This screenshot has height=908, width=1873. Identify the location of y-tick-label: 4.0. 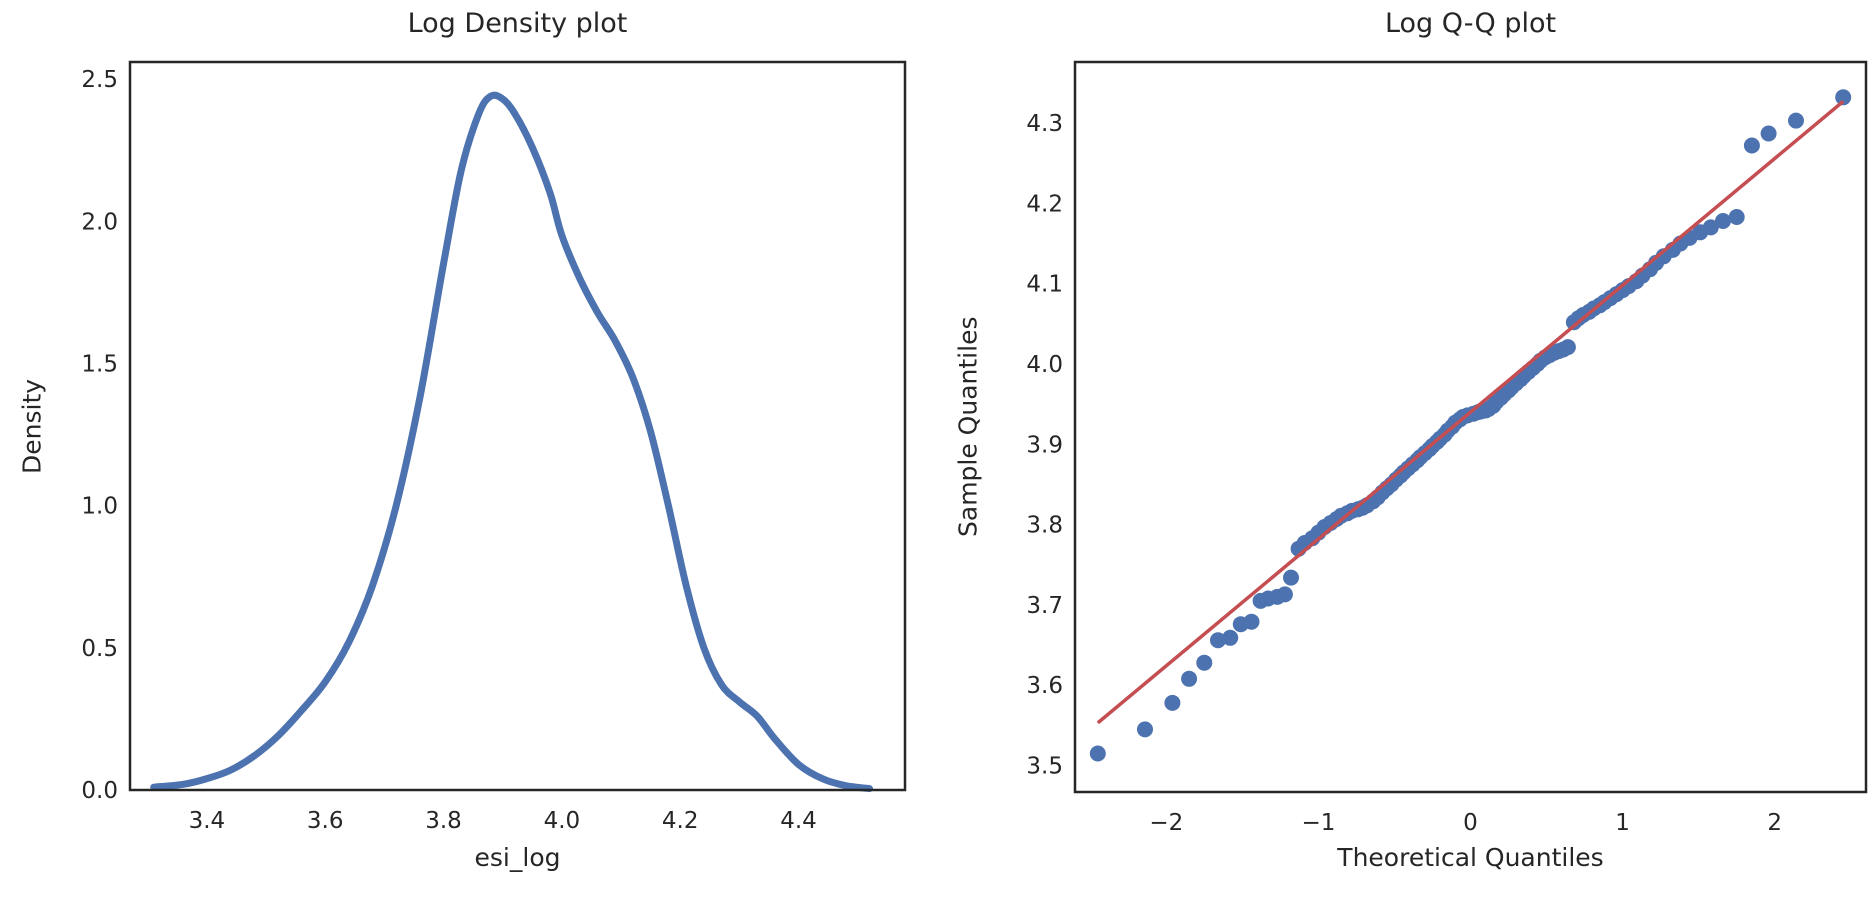
(1044, 365).